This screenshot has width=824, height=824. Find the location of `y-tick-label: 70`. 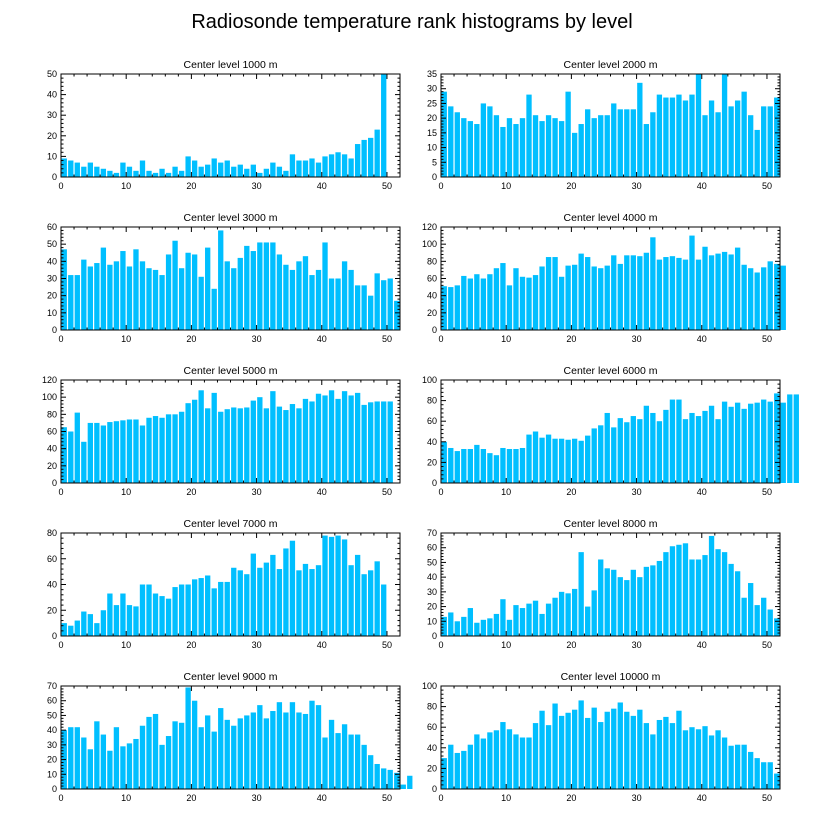

y-tick-label: 70 is located at coordinates (432, 533).